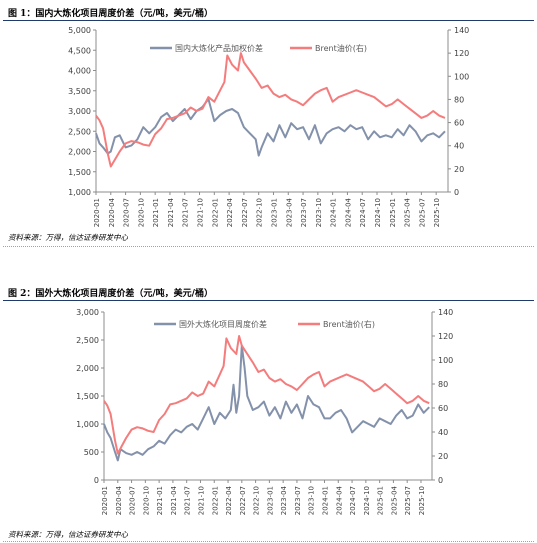  Describe the element at coordinates (223, 324) in the screenshot. I see `legend-spread-label: 国外大炼化项目周度价差` at that location.